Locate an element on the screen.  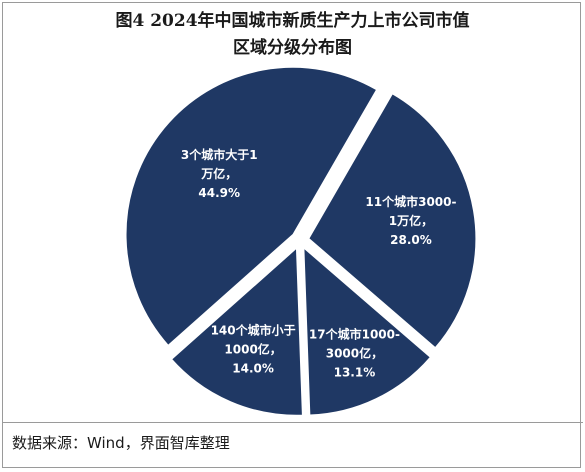
chart-title-line-1: 图4 2024年中国城市新质生产力上市公司市值 is located at coordinates (292, 21).